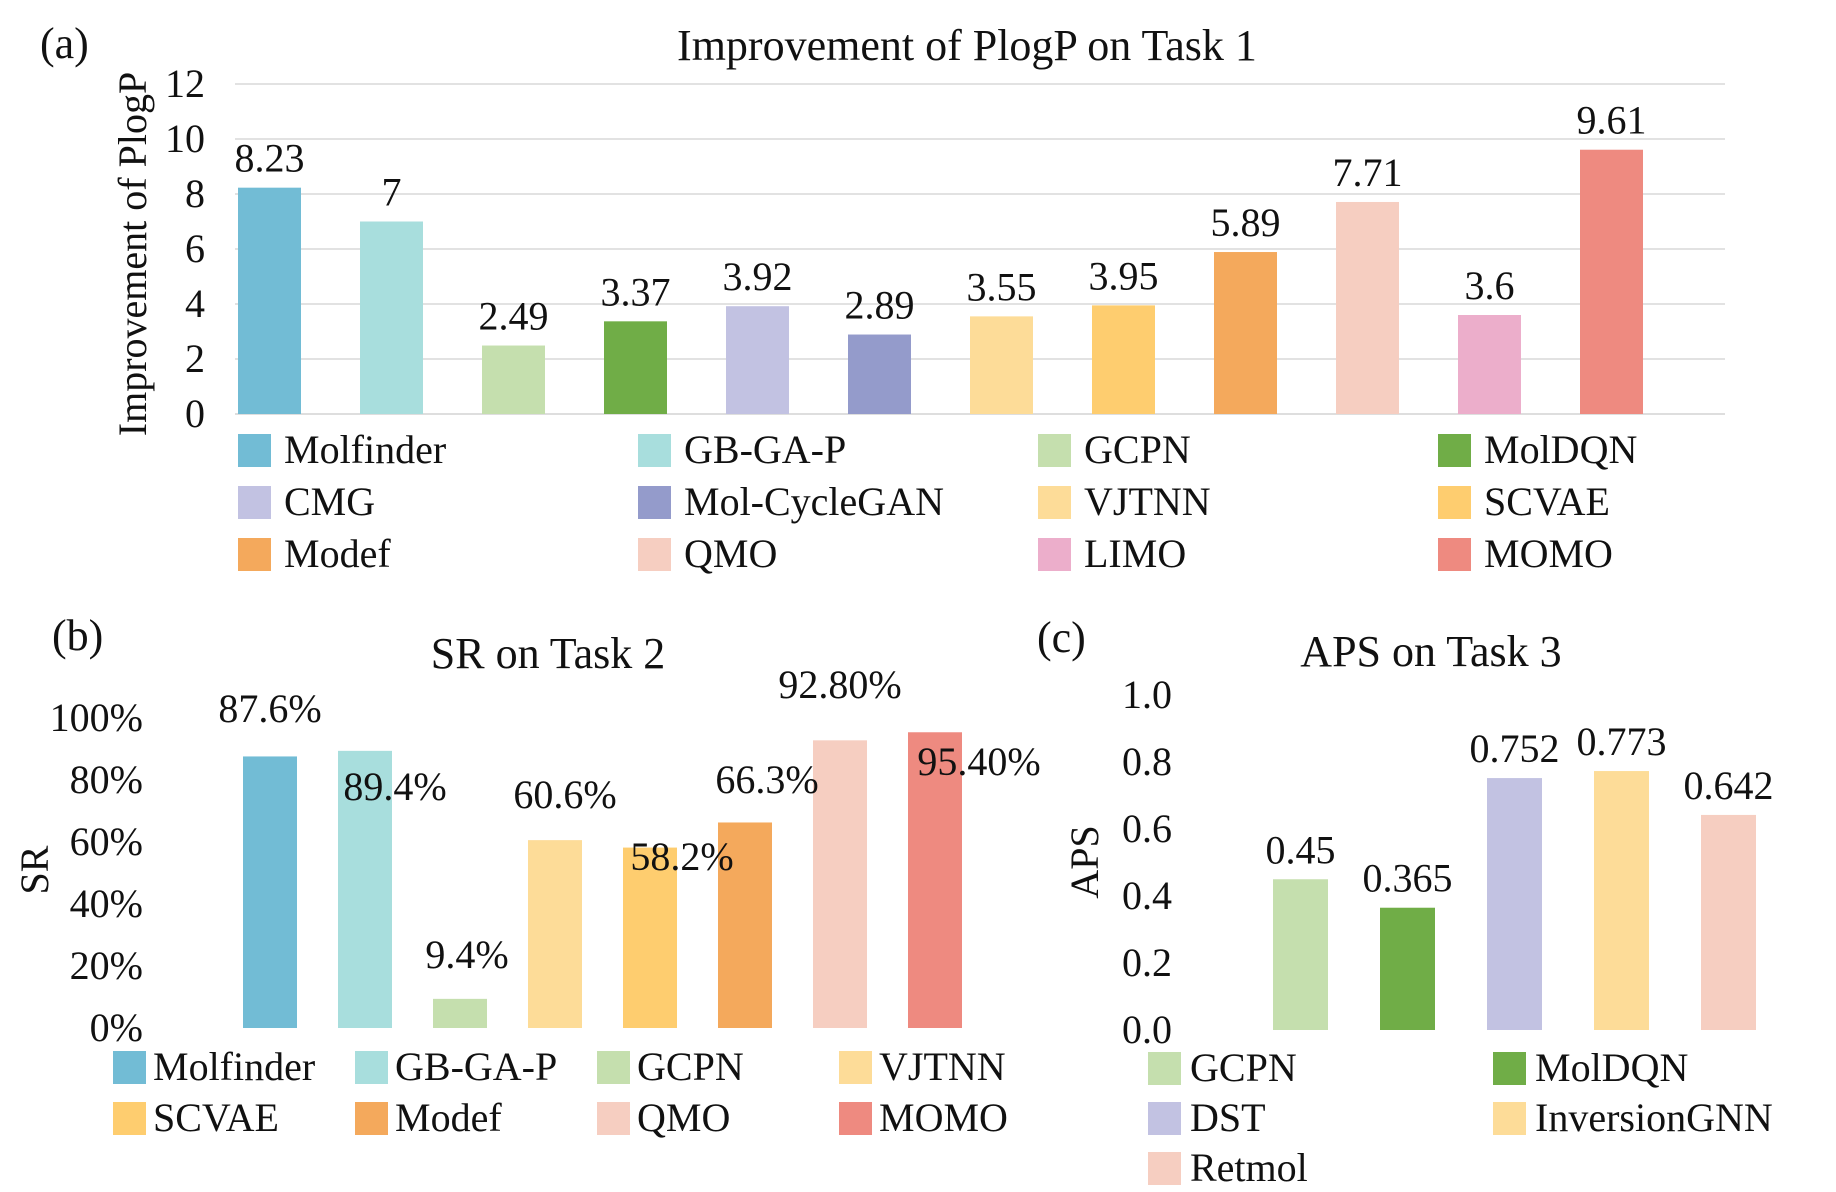 This screenshot has width=1836, height=1192. Describe the element at coordinates (742, 449) in the screenshot. I see `a-legend-item-gb-ga-p: GB-GA-P` at that location.